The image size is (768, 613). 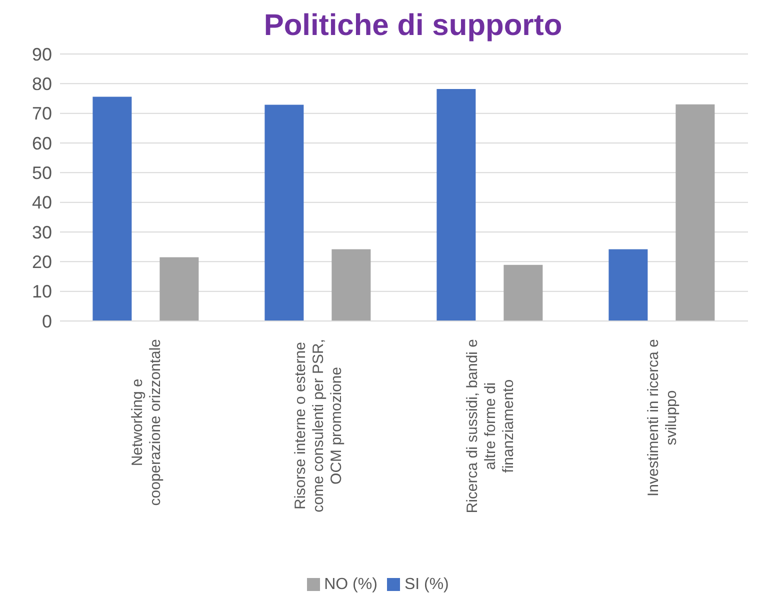 I want to click on legend-label: NO (%), so click(x=351, y=584).